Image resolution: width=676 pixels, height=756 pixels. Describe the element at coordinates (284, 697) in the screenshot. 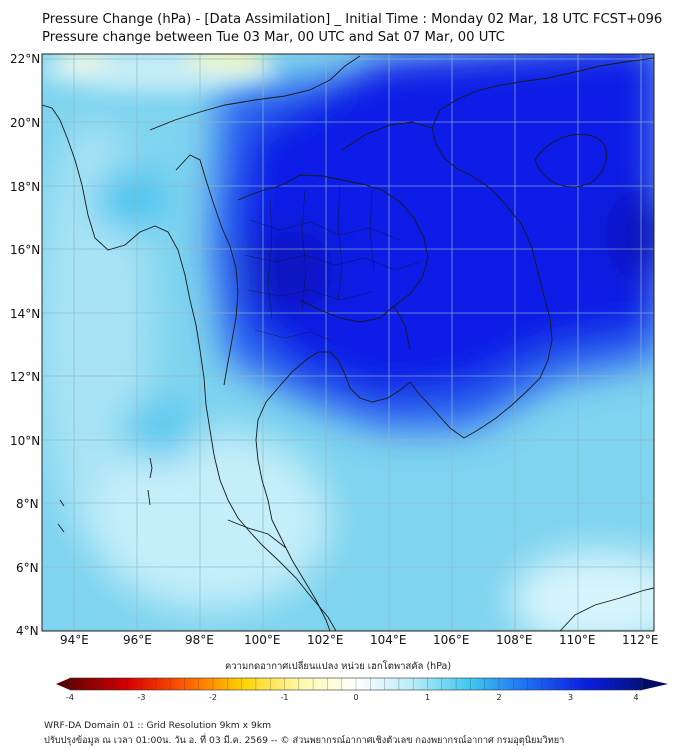

I see `colorbar-tick-label: -1` at that location.